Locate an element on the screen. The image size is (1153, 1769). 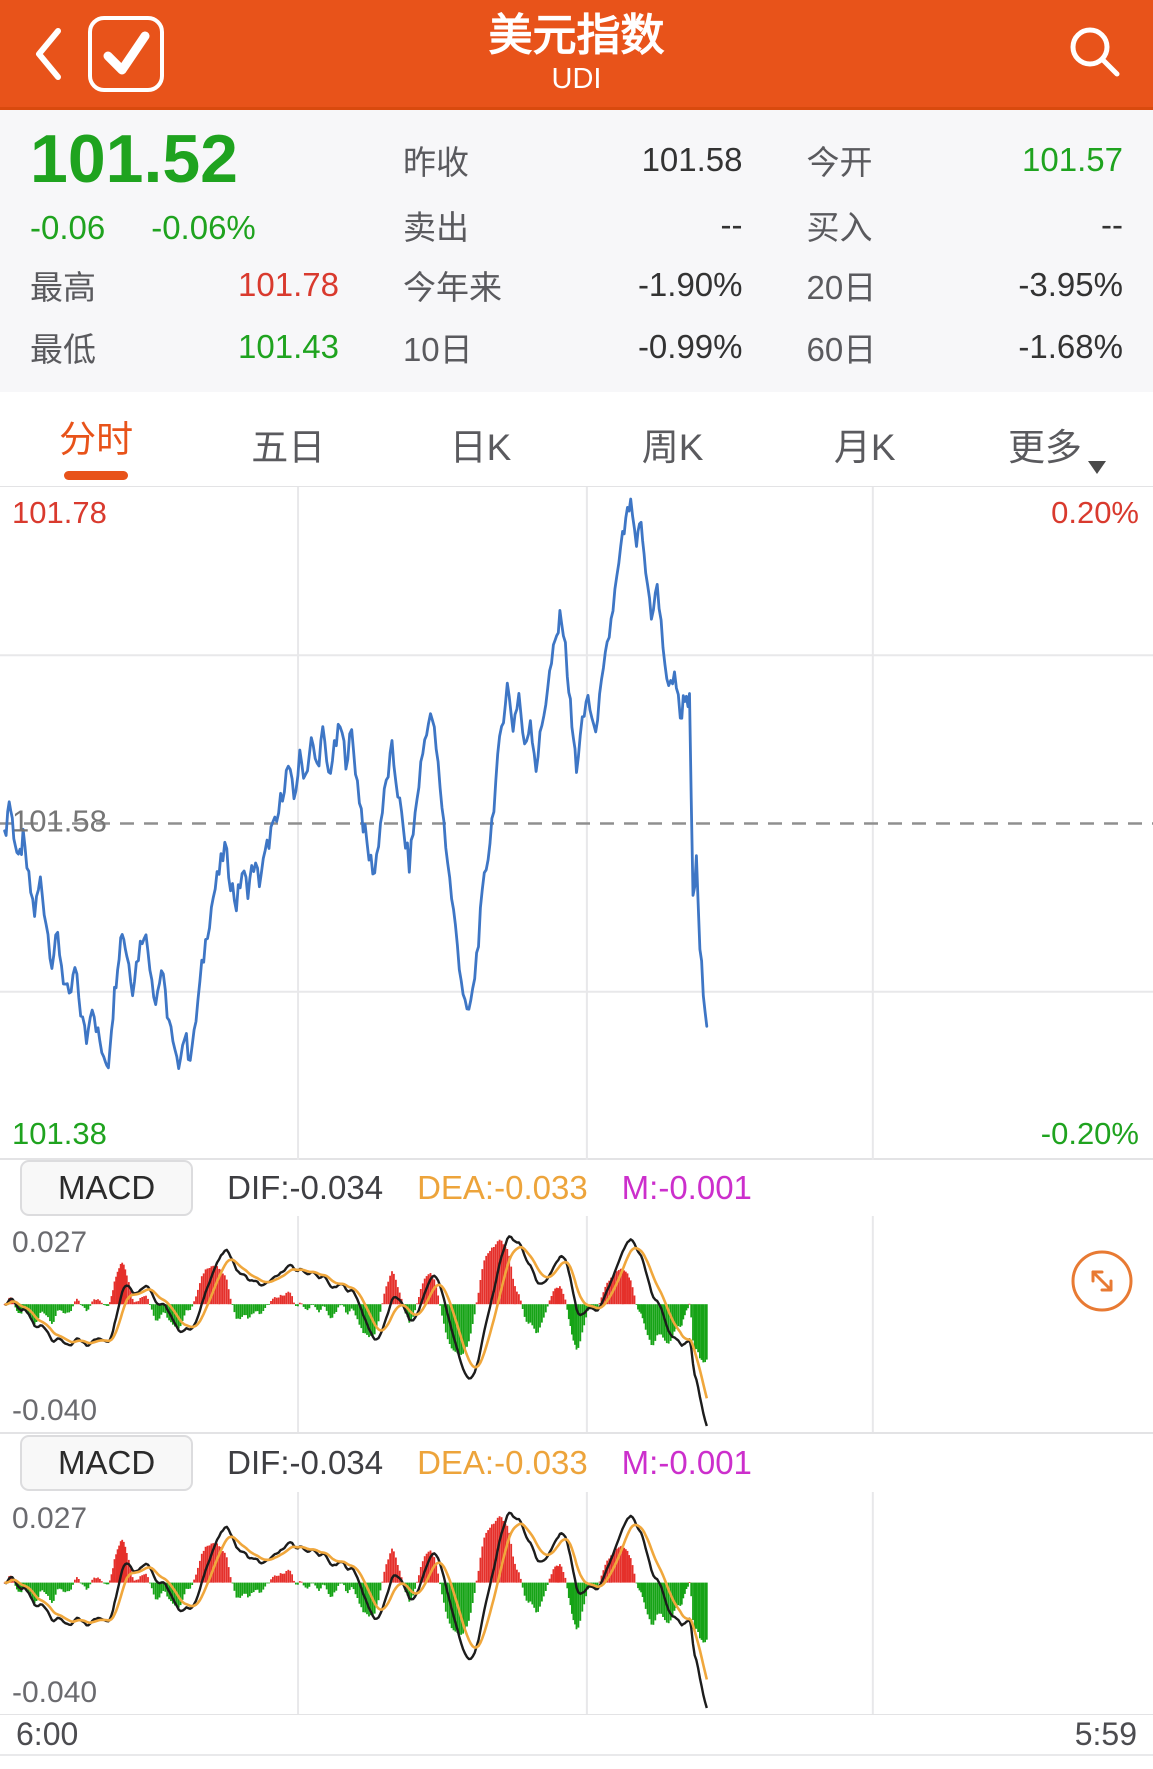
macd-header-2: MACD DIF:-0.034 DEA:-0.033 M:-0.001 is located at coordinates (576, 1462).